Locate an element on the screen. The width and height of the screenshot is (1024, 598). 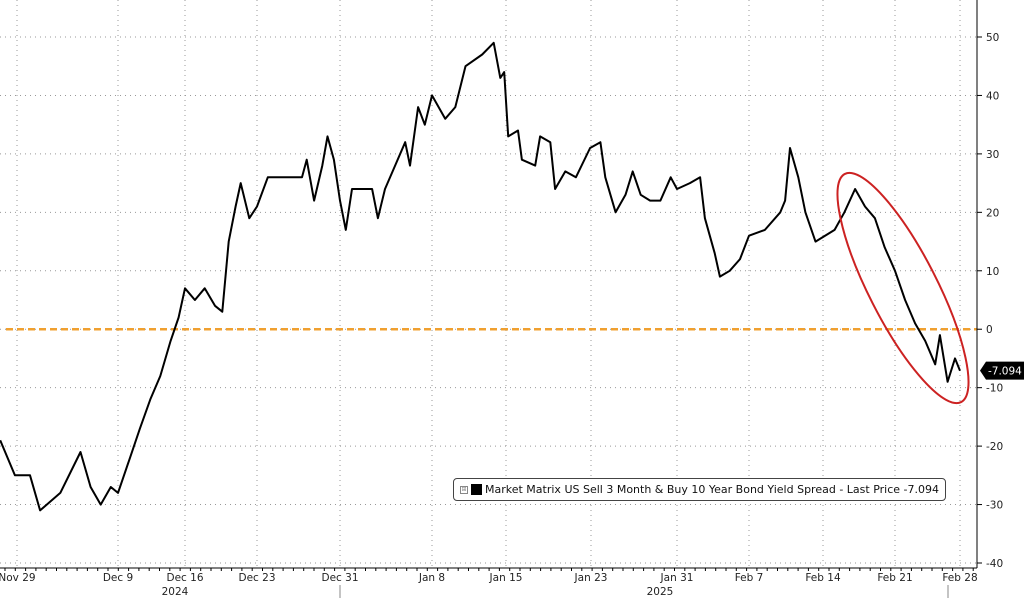
x-tick-label: Feb 21 is located at coordinates (894, 578).